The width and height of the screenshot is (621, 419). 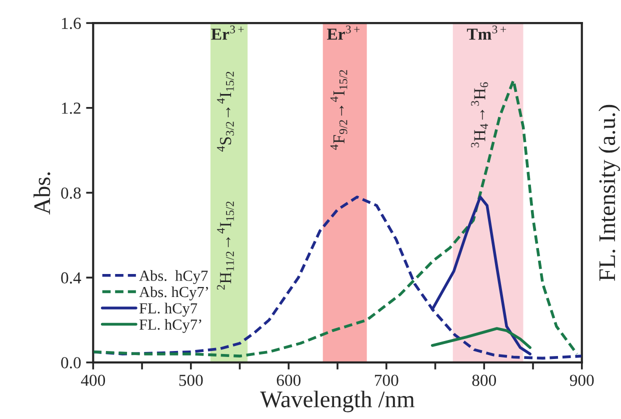 What do you see at coordinates (93, 380) in the screenshot?
I see `x-tick-label: 400` at bounding box center [93, 380].